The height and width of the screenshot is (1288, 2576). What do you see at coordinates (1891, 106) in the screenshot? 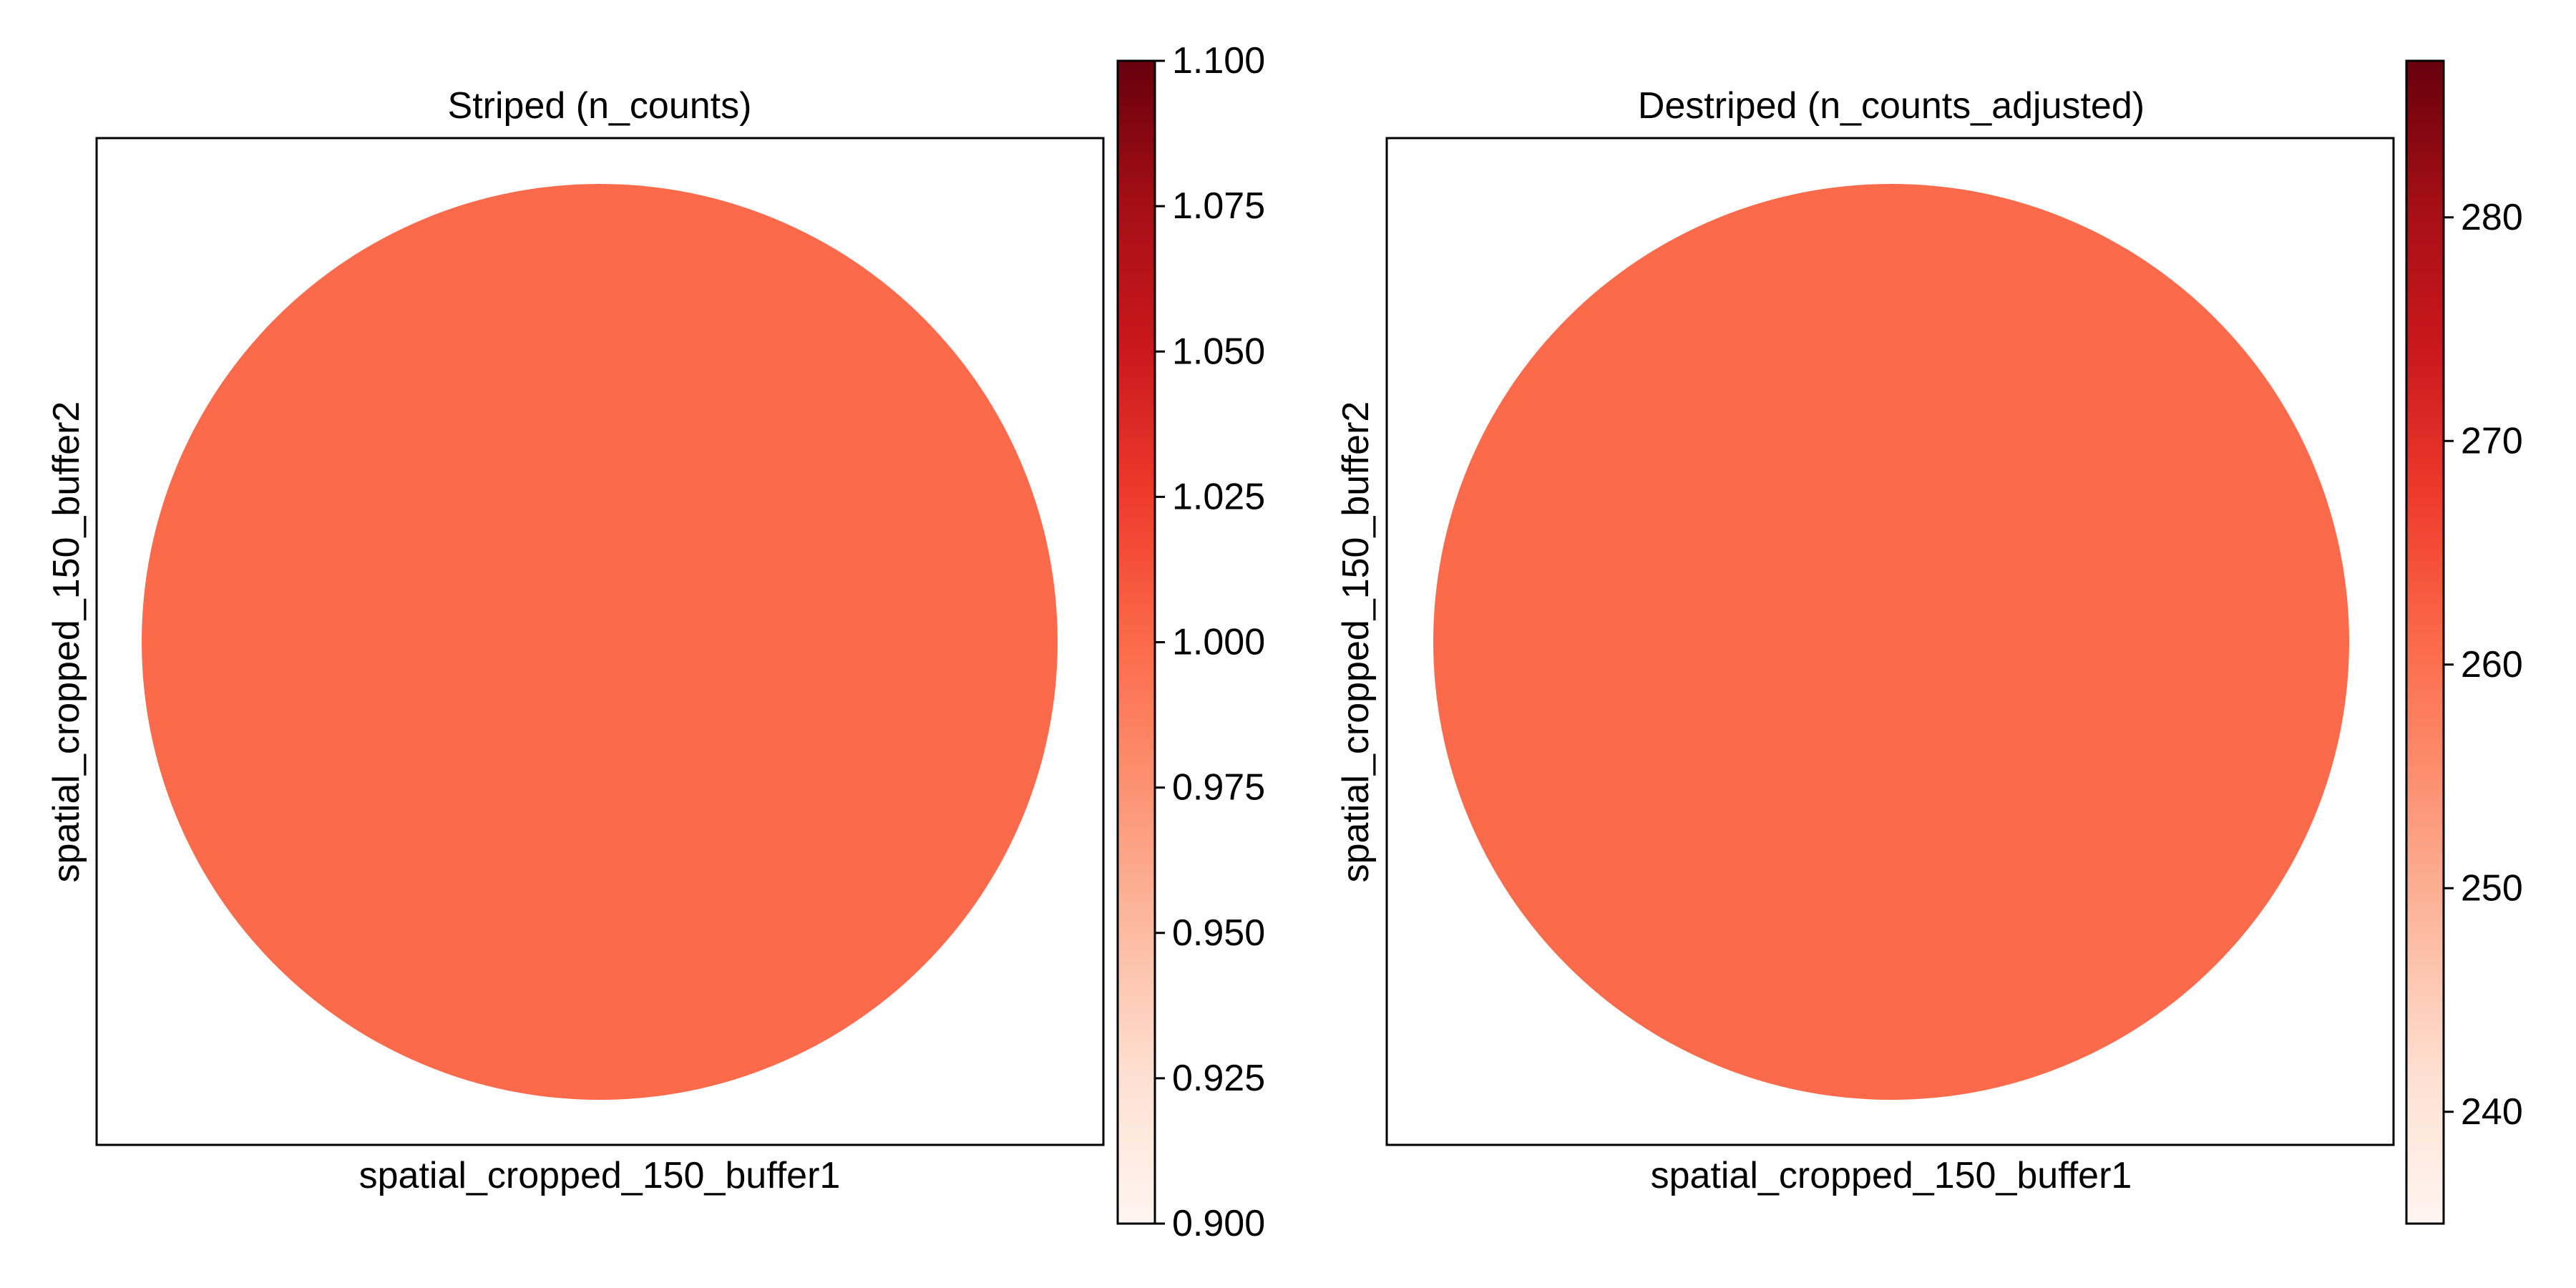
I see `panel-title: Destriped (n_counts_adjusted)` at bounding box center [1891, 106].